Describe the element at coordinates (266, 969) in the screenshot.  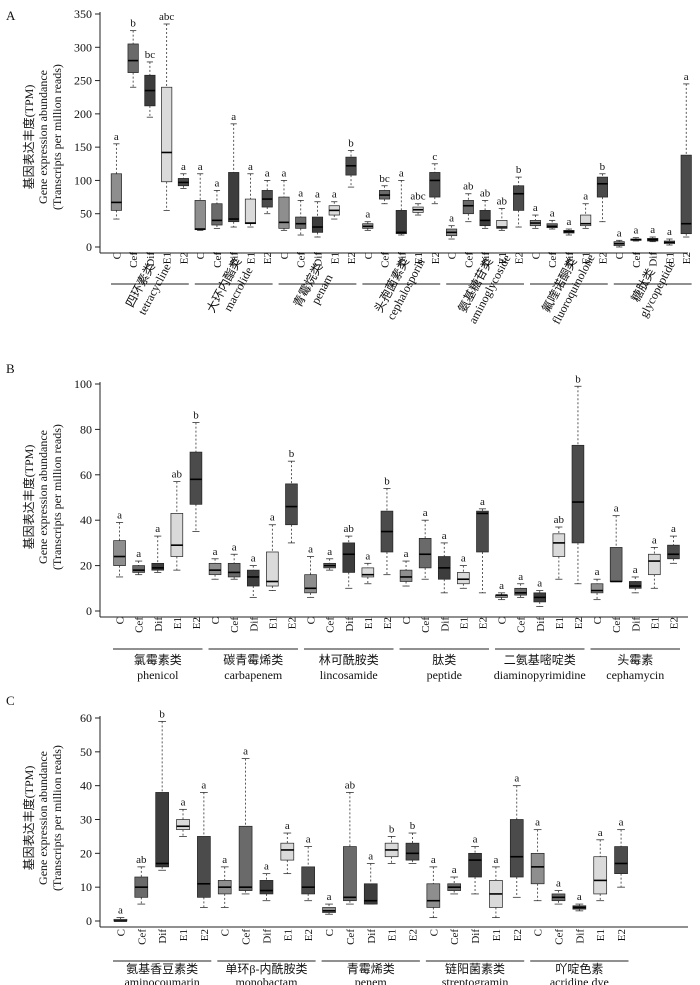
I see `category-label-cn: 单环β-内酰胺类` at that location.